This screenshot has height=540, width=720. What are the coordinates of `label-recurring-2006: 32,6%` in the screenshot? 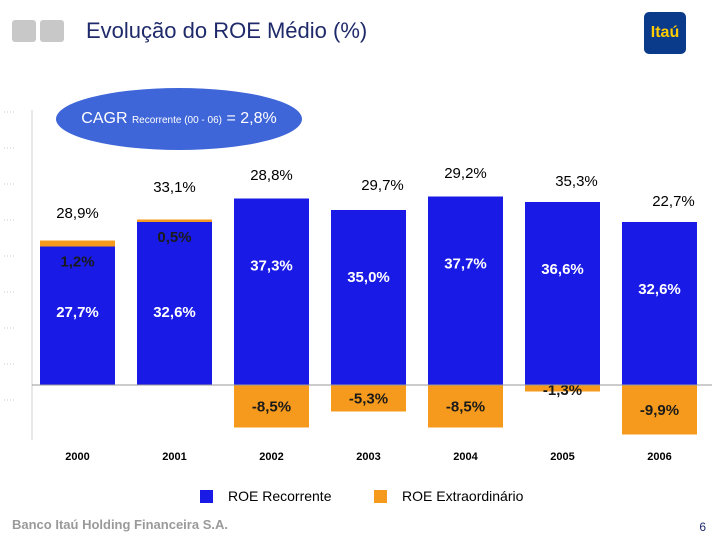 It's located at (659, 289).